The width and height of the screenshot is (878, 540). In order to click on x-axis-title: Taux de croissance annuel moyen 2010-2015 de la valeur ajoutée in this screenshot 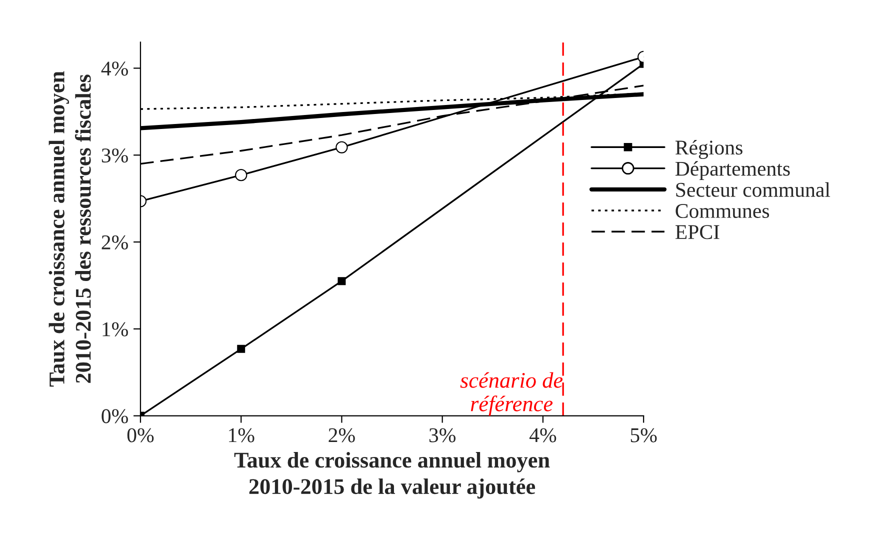, I will do `click(392, 475)`.